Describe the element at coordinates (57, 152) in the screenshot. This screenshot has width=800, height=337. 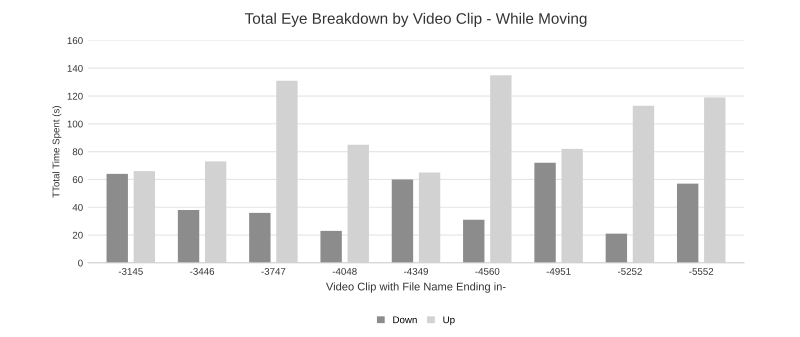
I see `y-axis-title: TTotal Time Spent (s)` at that location.